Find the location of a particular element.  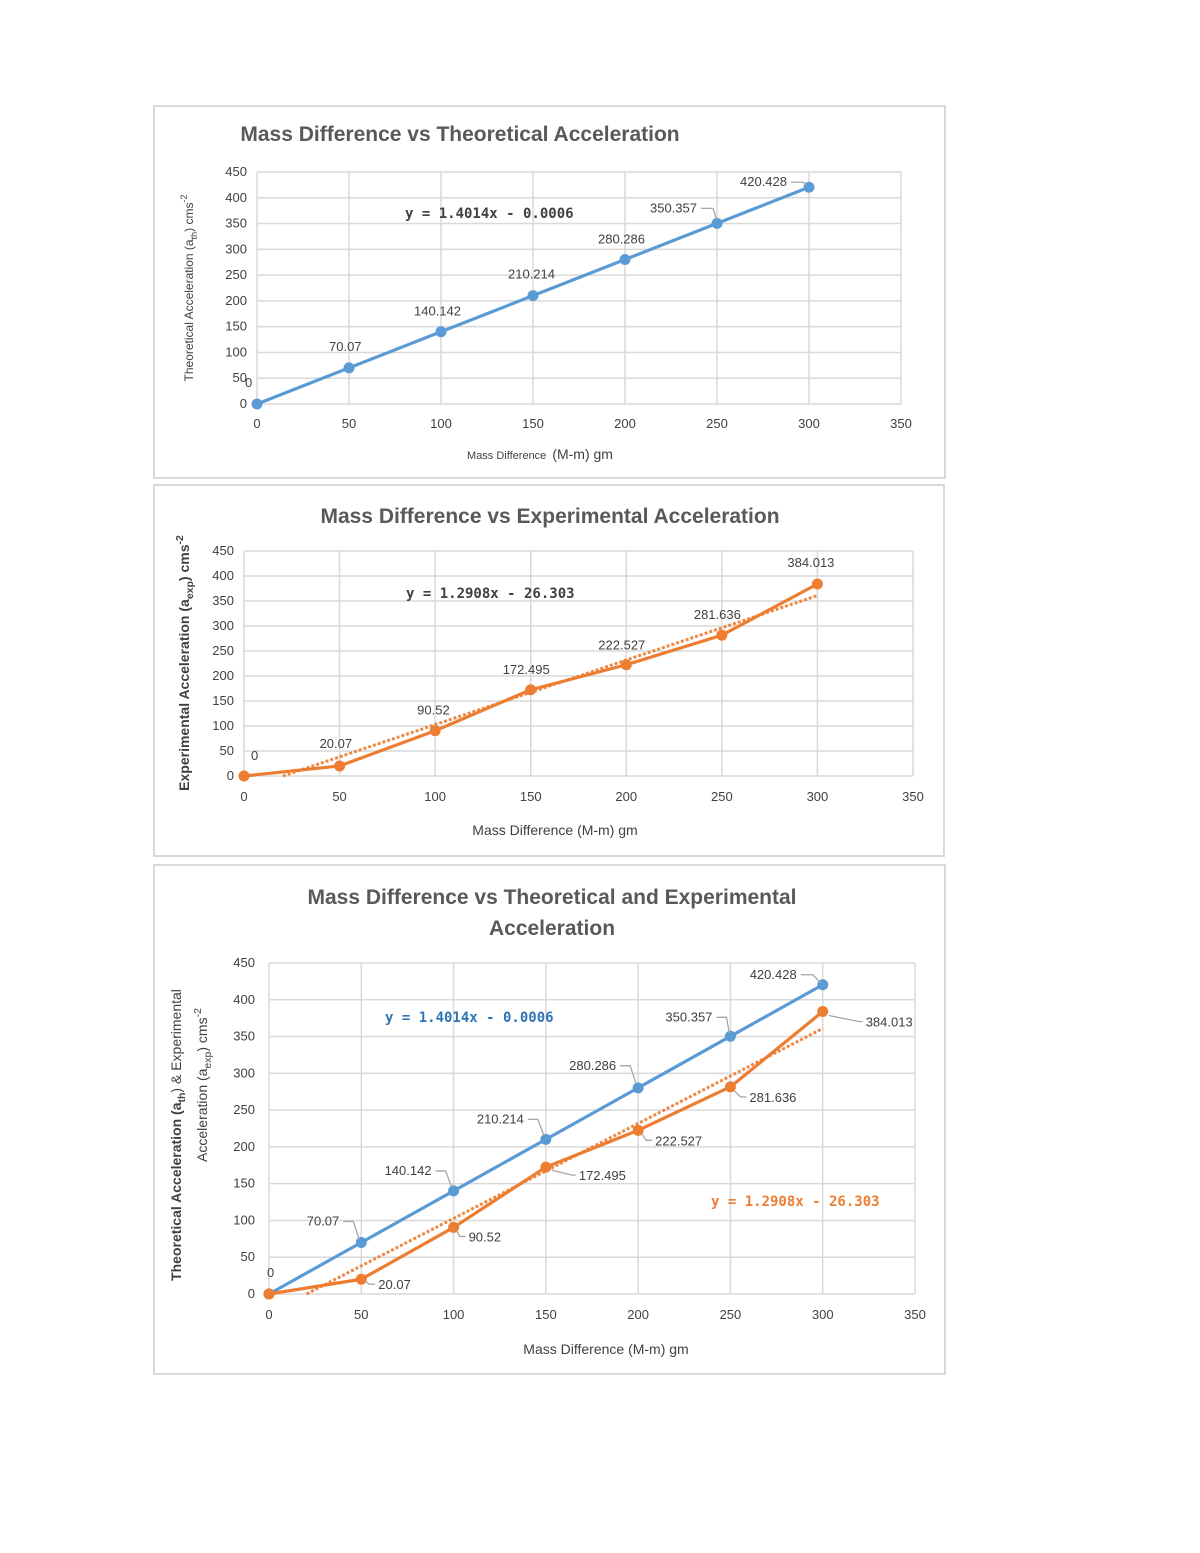

y-axis-label-line-2: Acceleration (aexp) cms-2 is located at coordinates (203, 1085).